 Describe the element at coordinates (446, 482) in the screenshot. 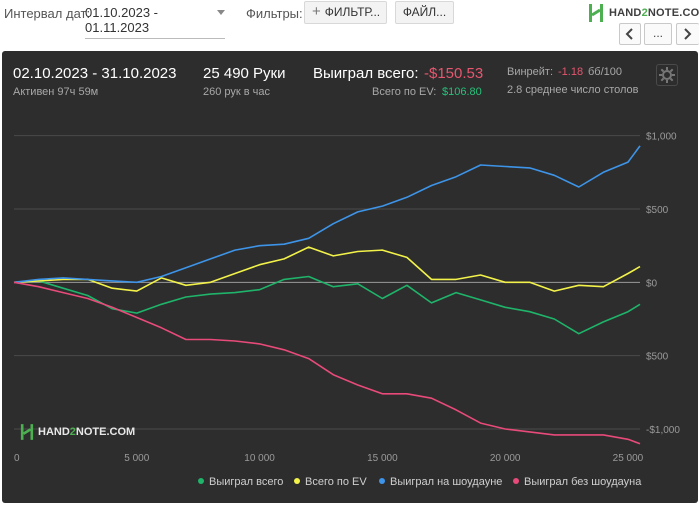

I see `legend-label: Выиграл на шоудауне` at that location.